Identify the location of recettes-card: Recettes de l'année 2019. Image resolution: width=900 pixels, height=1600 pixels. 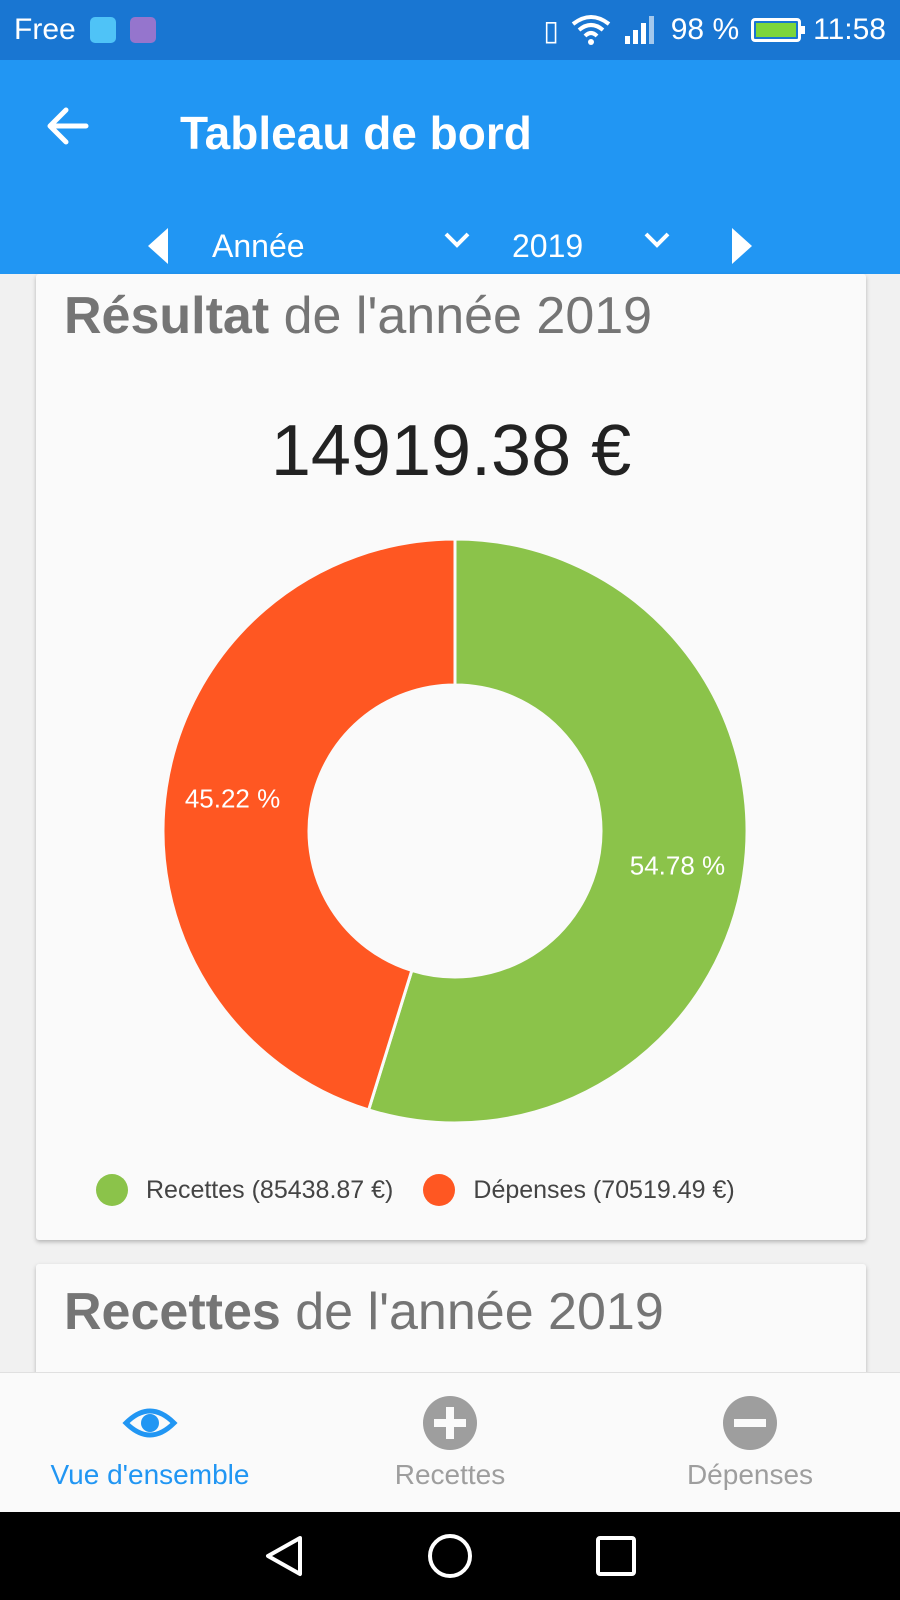
(451, 1364).